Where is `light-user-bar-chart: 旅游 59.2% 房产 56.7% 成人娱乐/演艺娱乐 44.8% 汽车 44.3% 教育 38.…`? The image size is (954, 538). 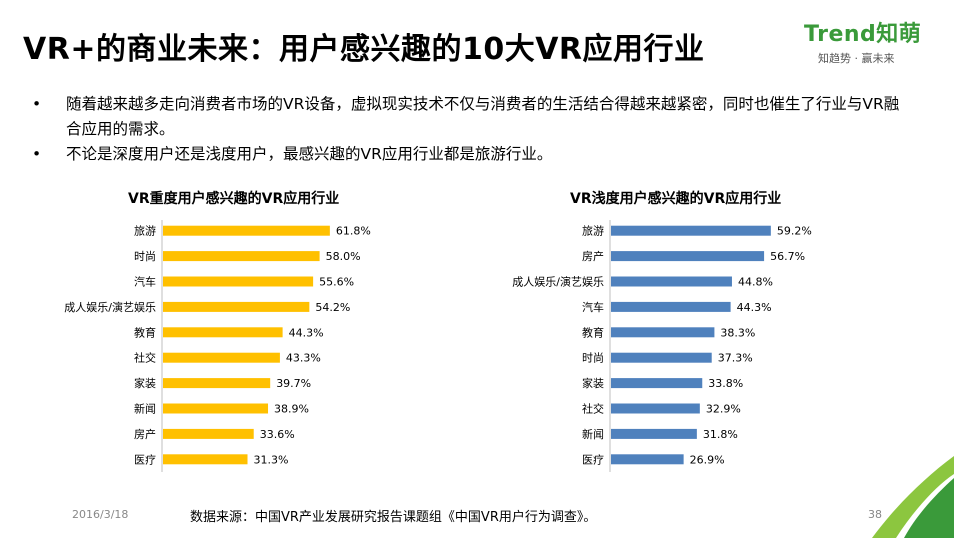
light-user-bar-chart: 旅游 59.2% 房产 56.7% 成人娱乐/演艺娱乐 44.8% 汽车 44.3% 教育 38.… is located at coordinates (662, 346).